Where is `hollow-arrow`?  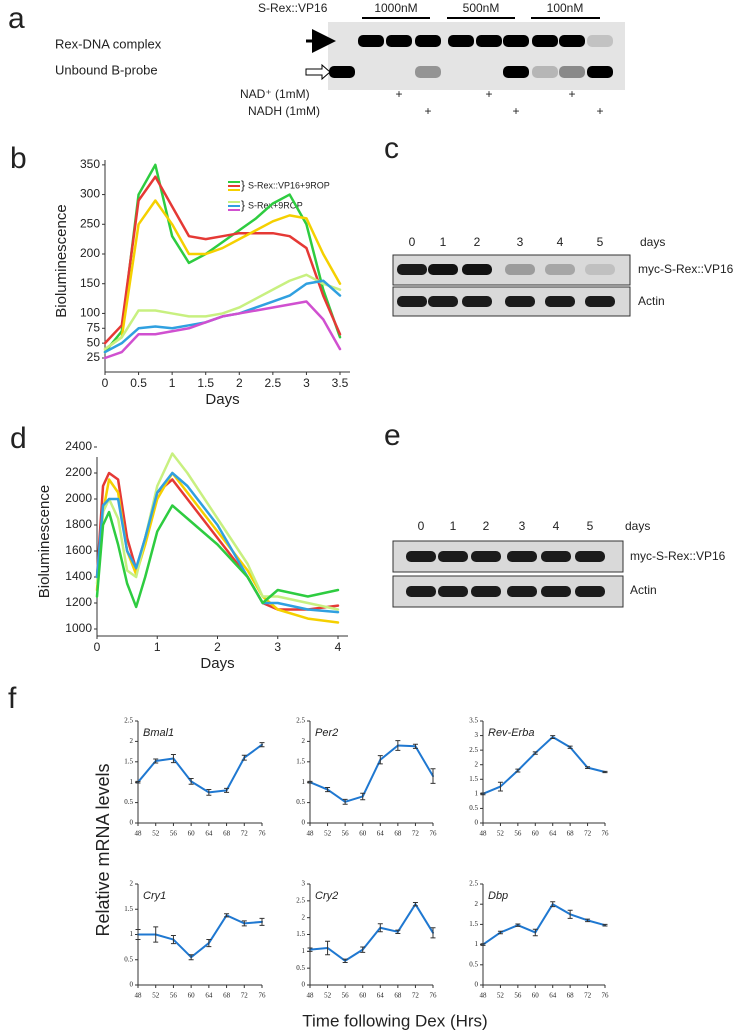
hollow-arrow is located at coordinates (318, 72).